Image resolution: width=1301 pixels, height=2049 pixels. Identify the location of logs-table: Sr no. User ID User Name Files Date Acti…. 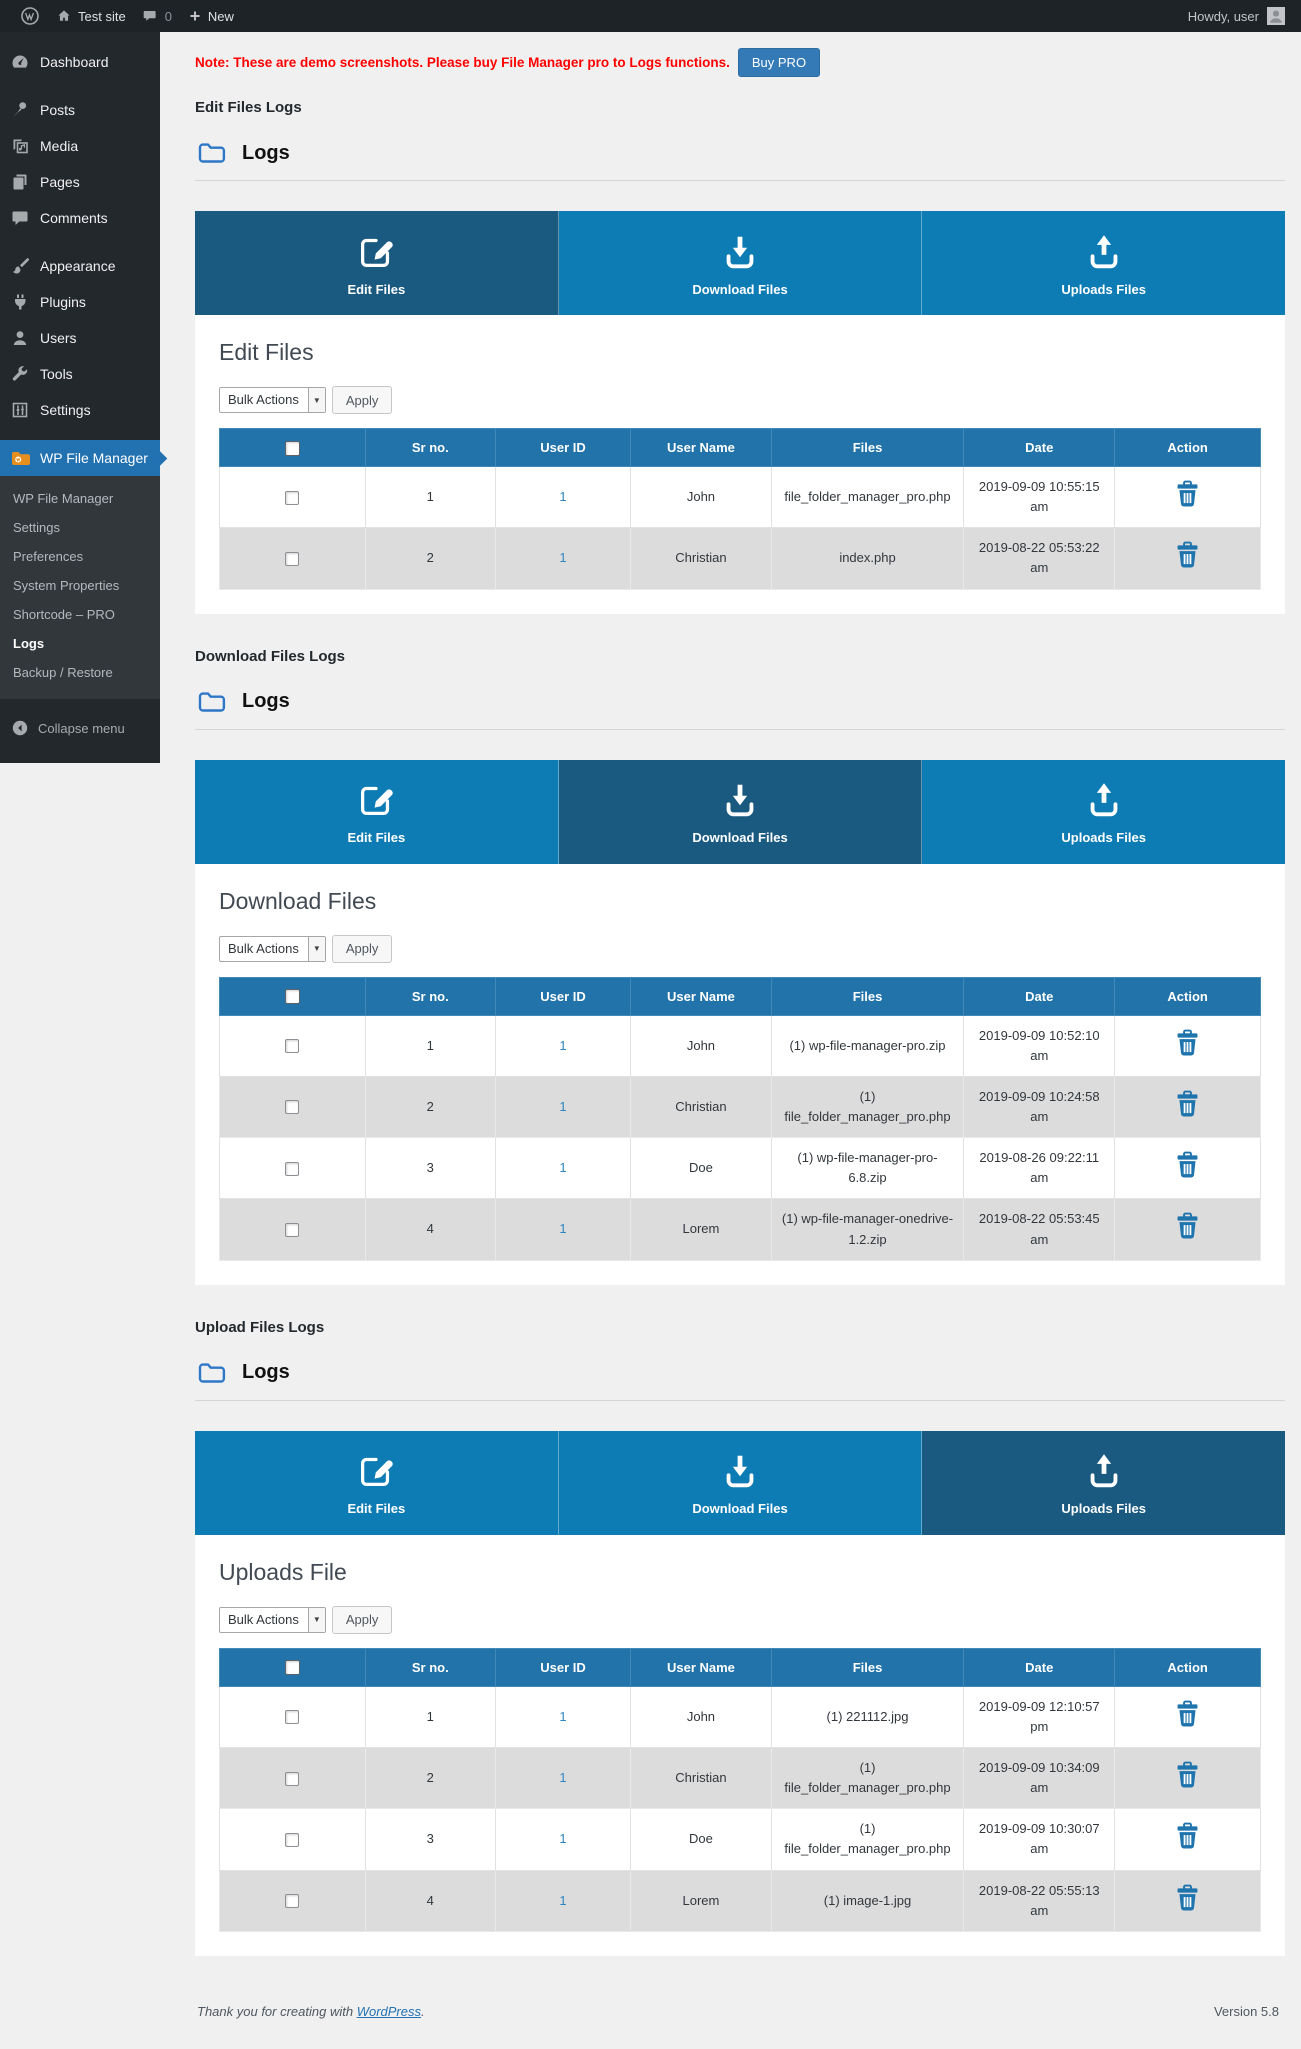
(740, 1789).